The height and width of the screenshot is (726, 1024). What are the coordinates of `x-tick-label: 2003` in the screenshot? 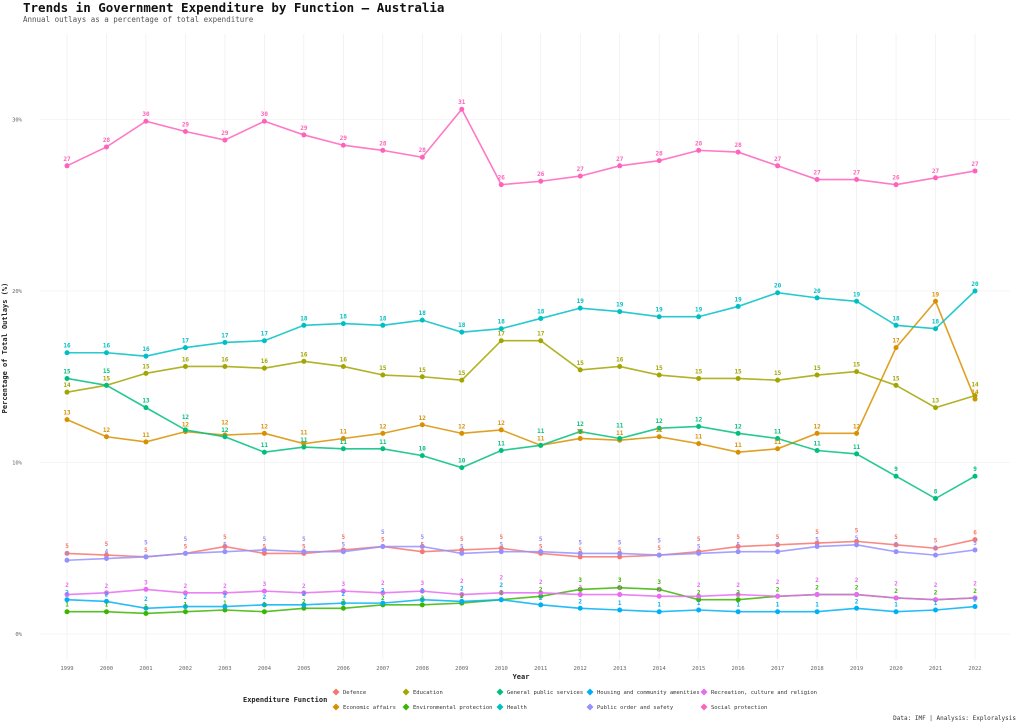 It's located at (224, 669).